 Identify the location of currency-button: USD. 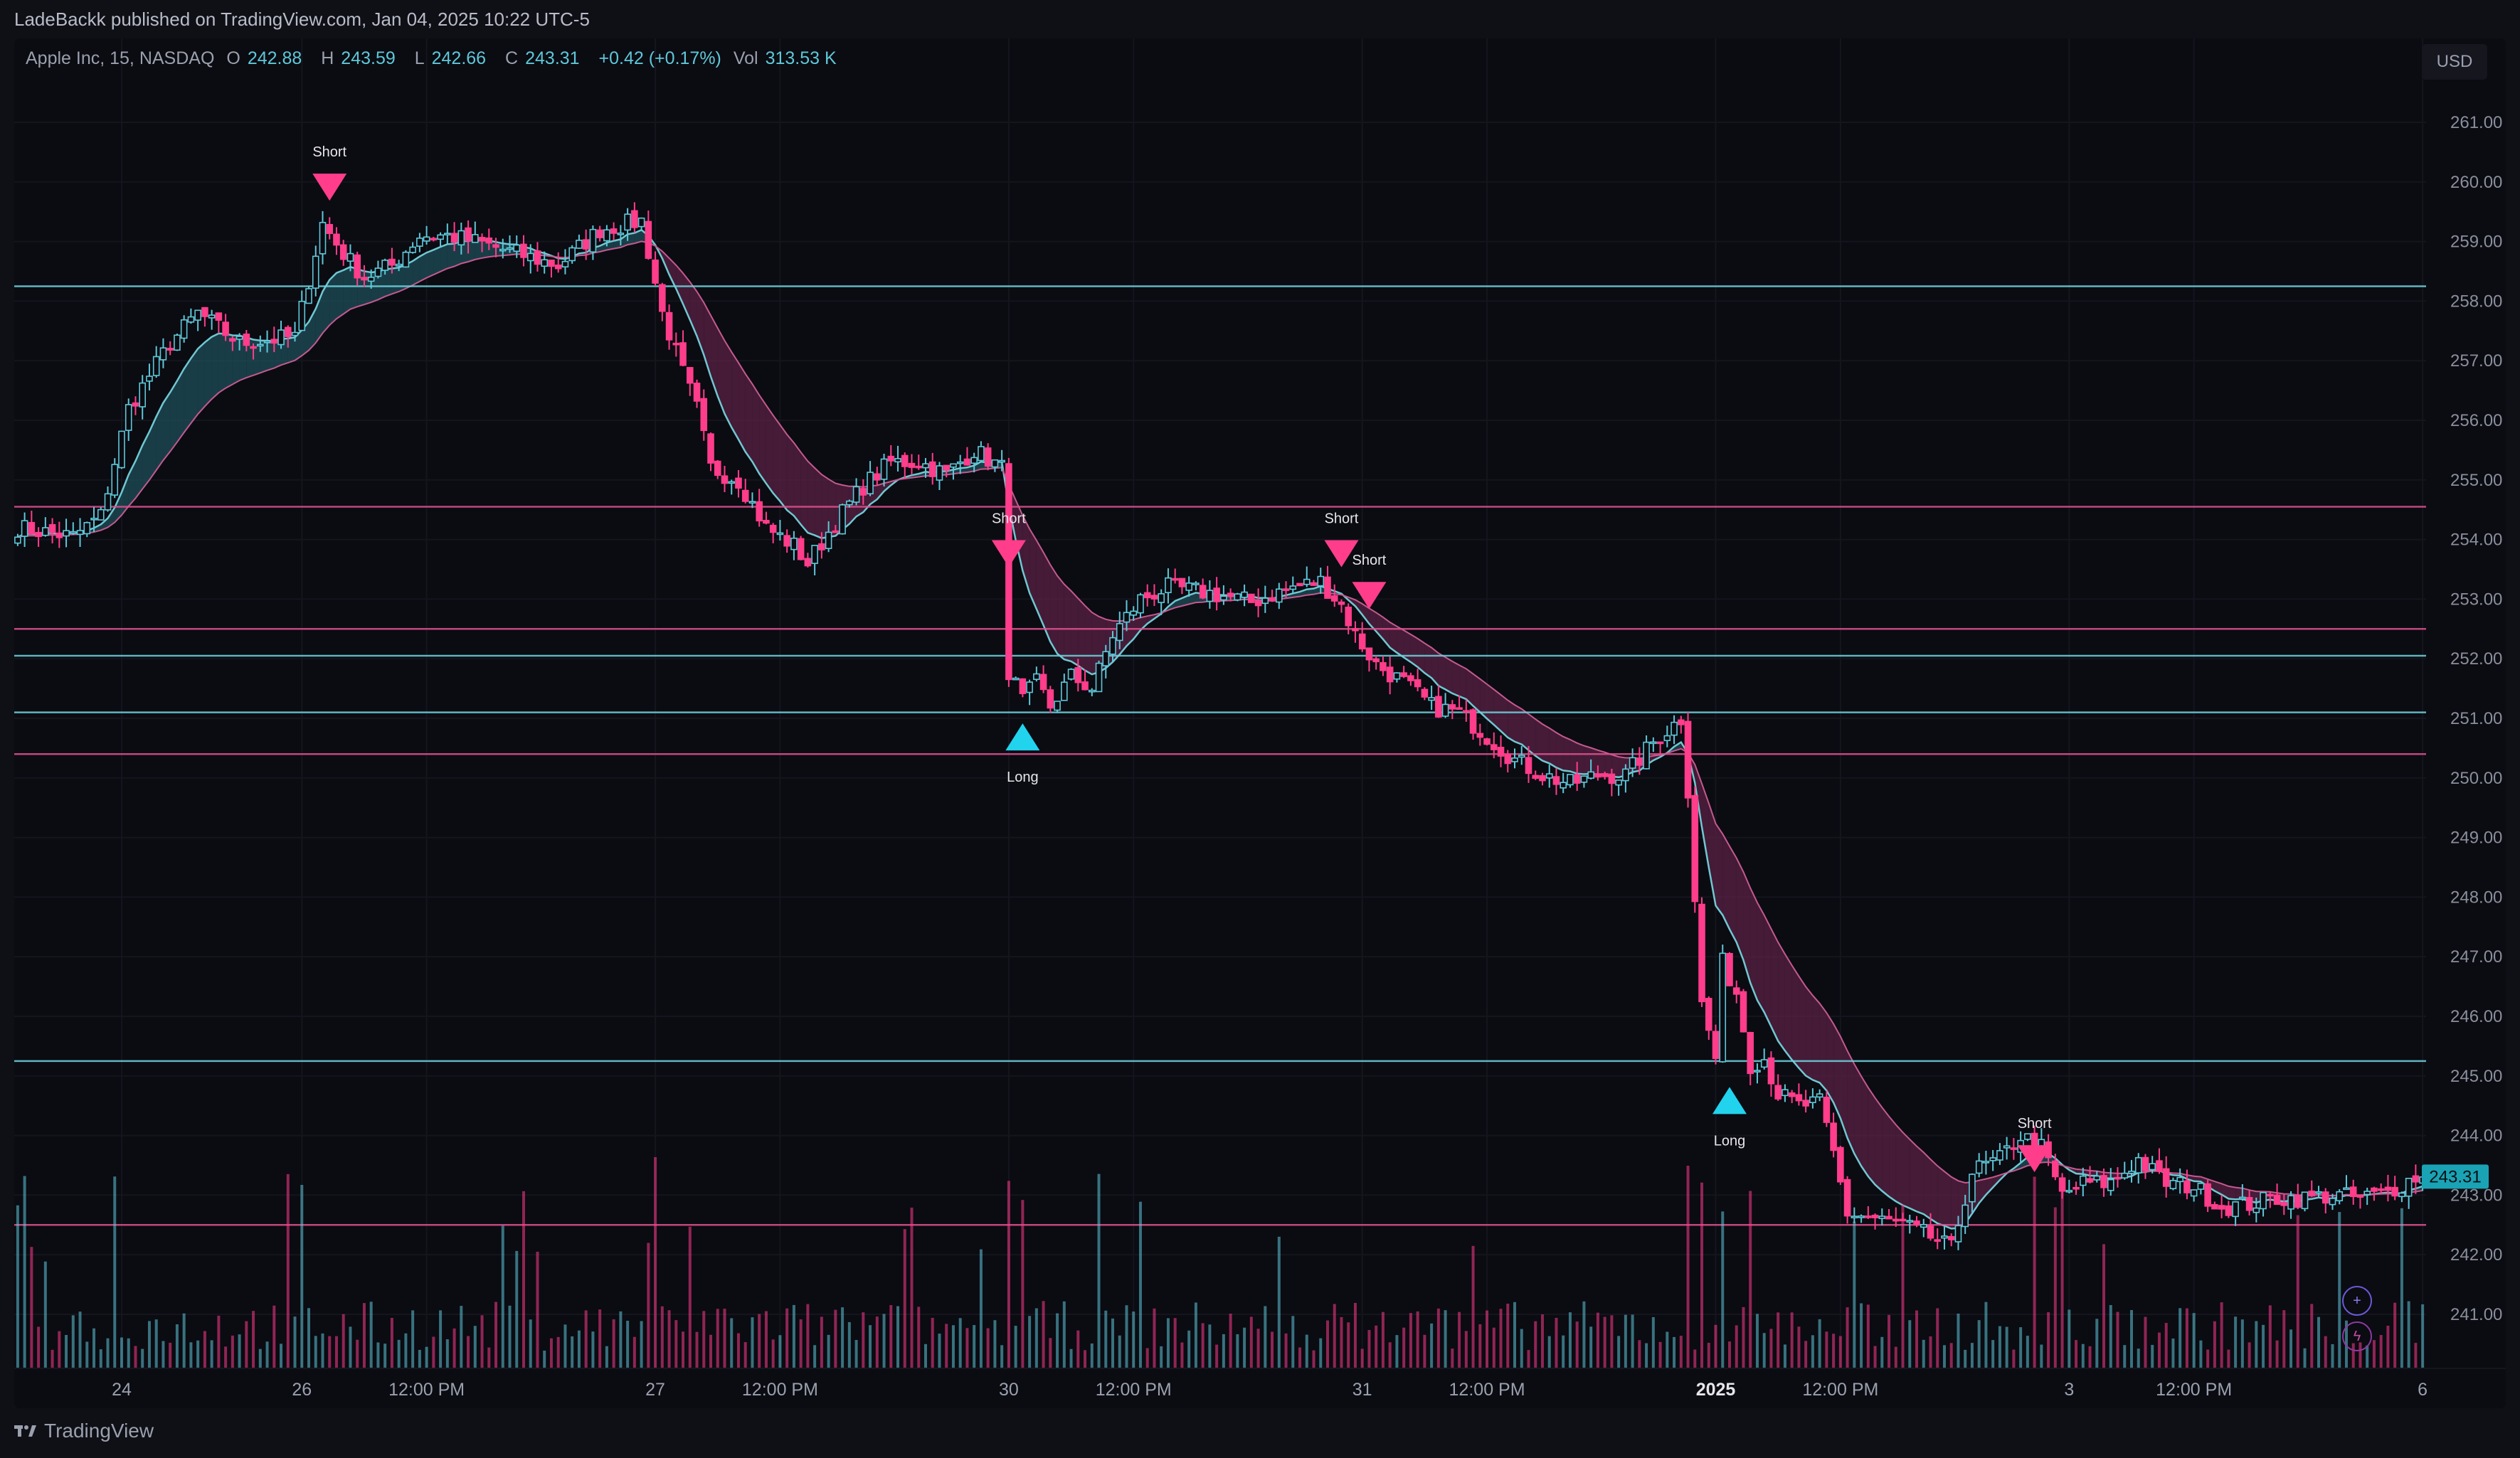
(2454, 62).